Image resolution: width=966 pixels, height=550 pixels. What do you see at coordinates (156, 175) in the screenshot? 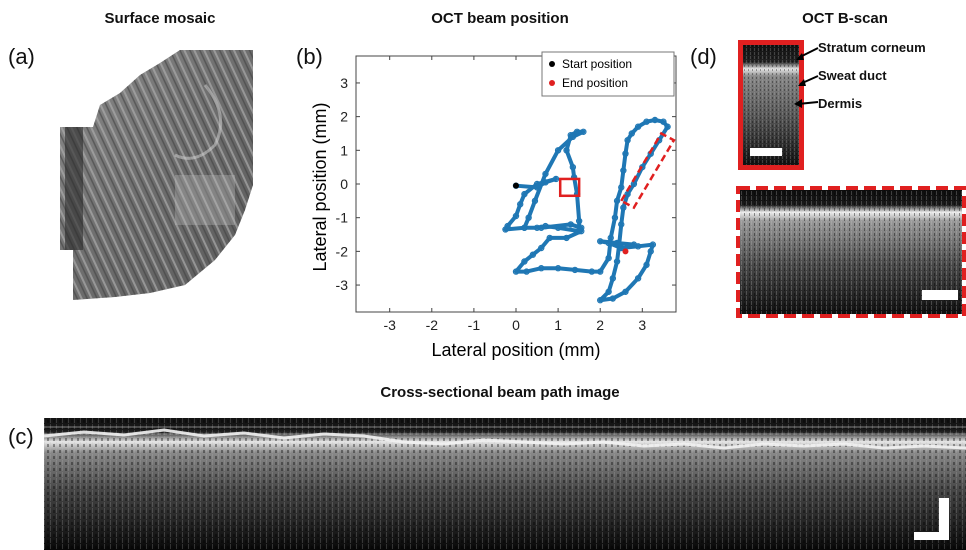
I see `surface-mosaic-image` at bounding box center [156, 175].